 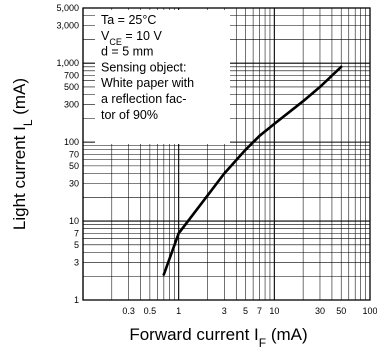 I want to click on x-tick-labels: 0.3 0.5 1 3 5 7 10 30 50 100, so click(x=249, y=311).